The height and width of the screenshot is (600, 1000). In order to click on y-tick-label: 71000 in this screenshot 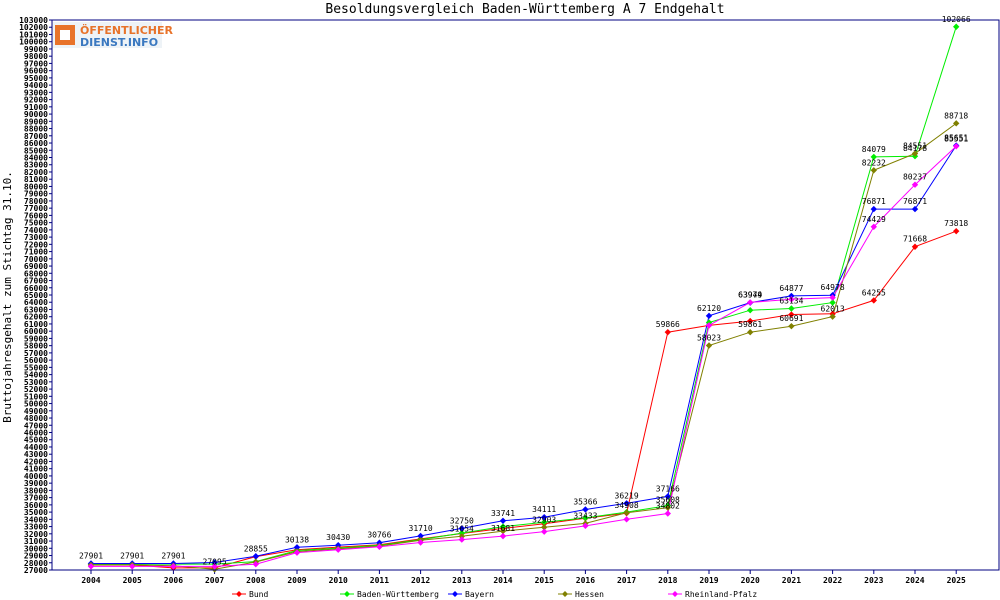, I will do `click(36, 252)`.